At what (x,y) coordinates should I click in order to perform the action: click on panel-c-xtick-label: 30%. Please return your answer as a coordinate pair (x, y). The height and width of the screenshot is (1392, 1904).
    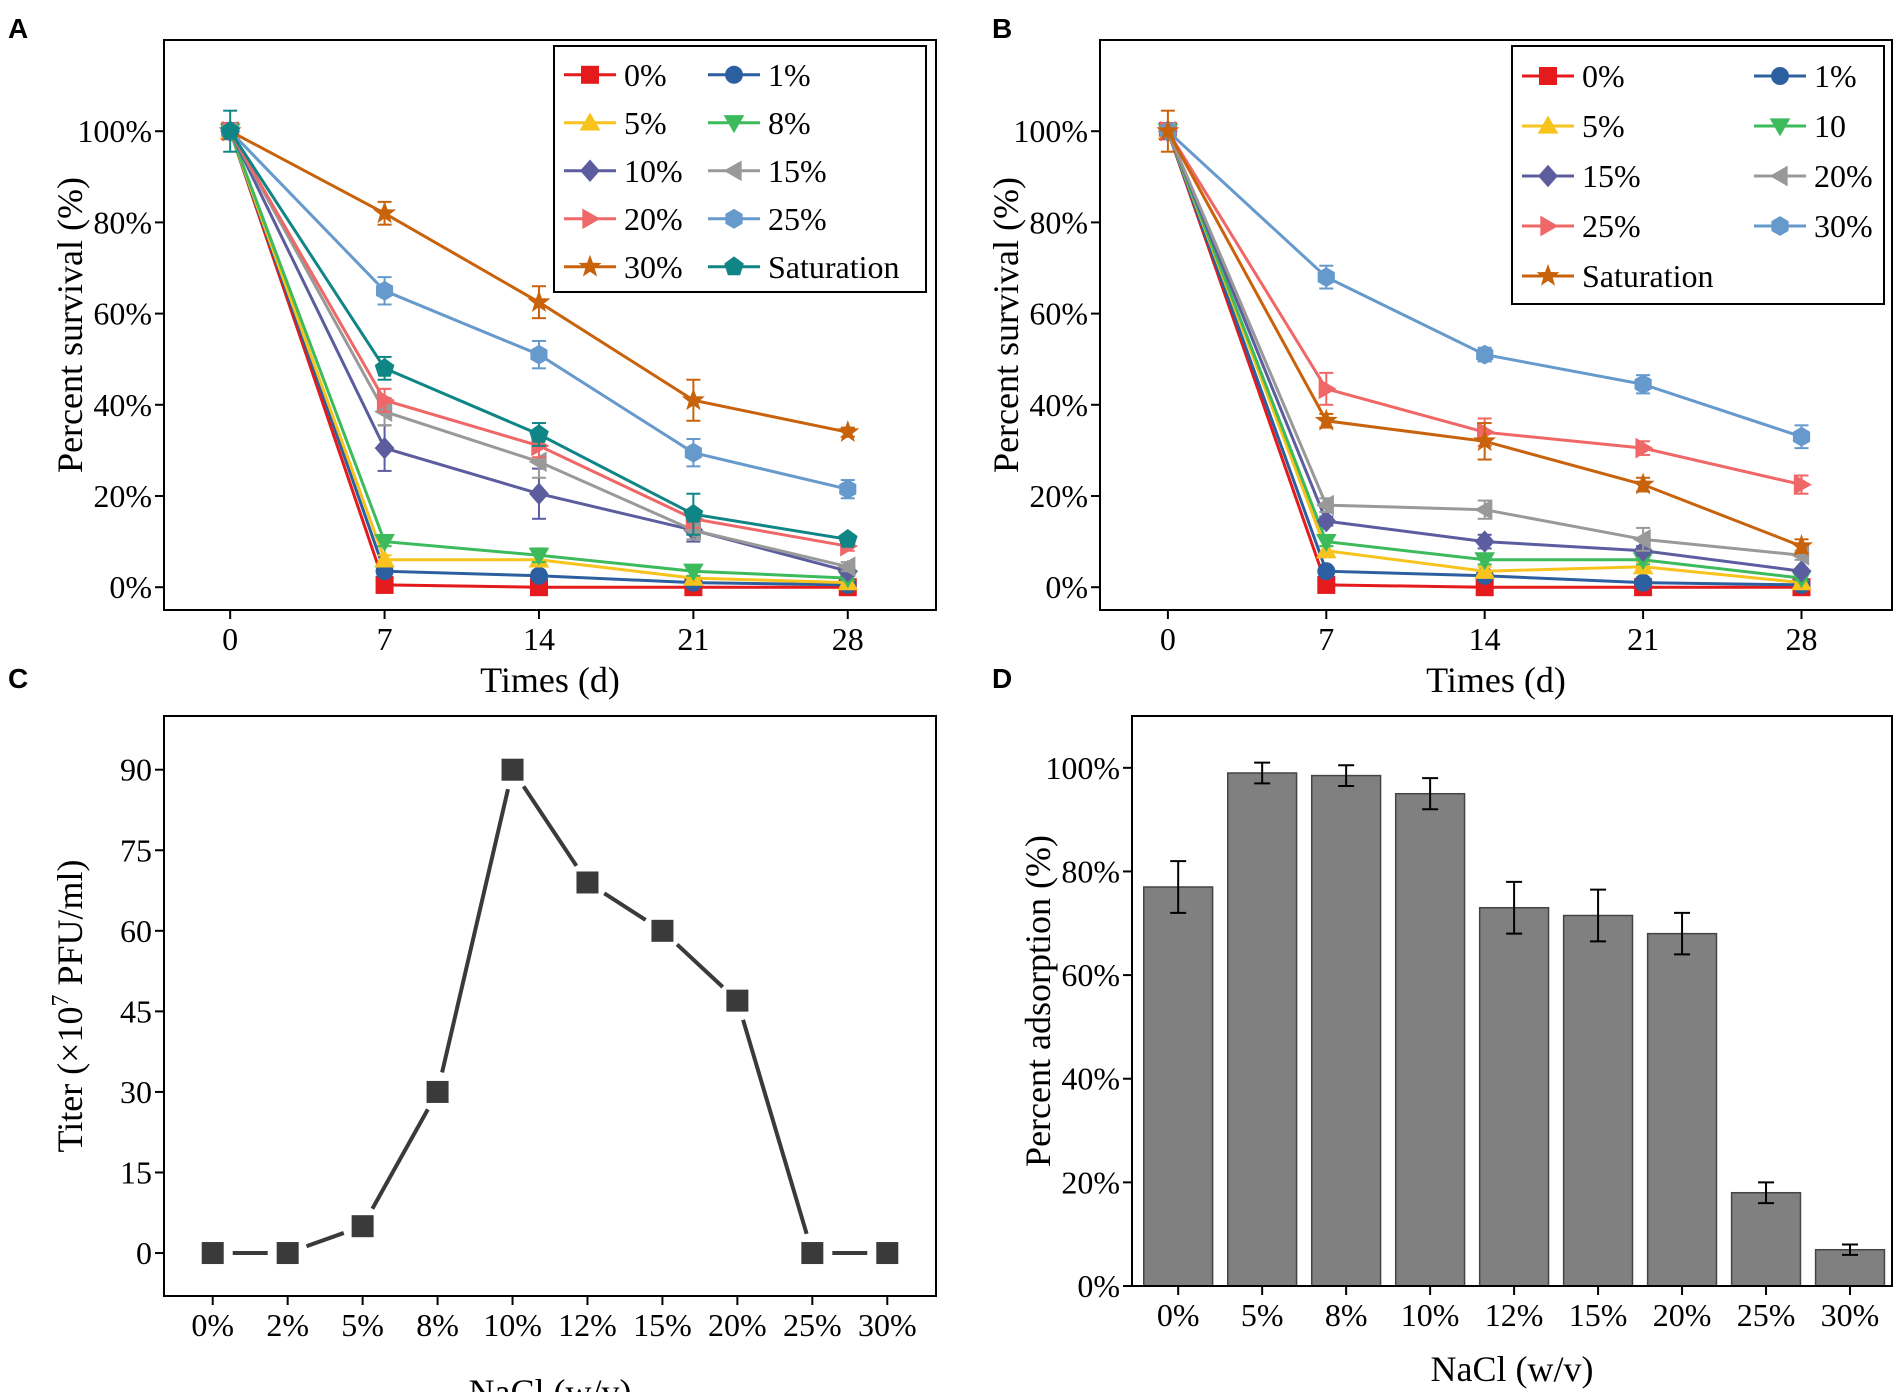
    Looking at the image, I should click on (887, 1325).